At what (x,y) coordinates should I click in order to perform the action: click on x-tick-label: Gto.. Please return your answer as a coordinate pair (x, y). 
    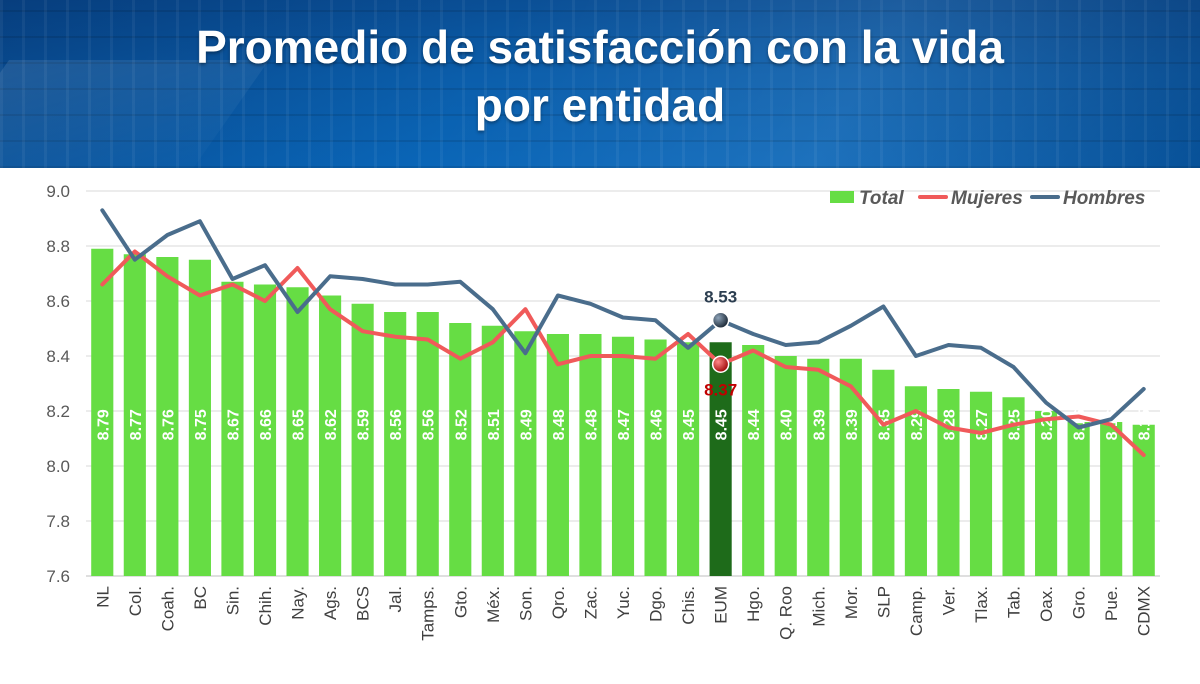
    Looking at the image, I should click on (460, 602).